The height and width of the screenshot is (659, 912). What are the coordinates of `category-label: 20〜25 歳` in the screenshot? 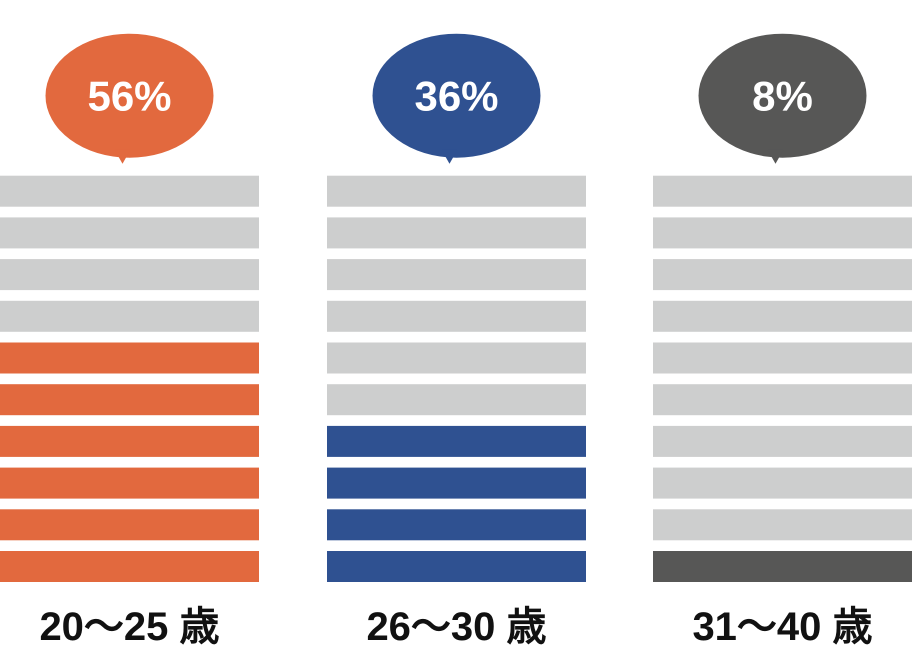 It's located at (129, 627).